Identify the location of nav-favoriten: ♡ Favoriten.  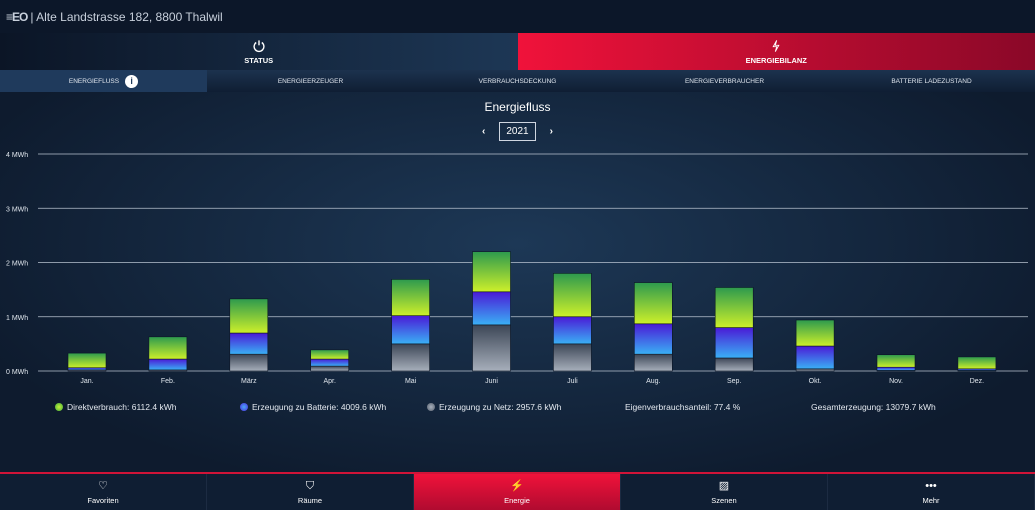
(103, 492).